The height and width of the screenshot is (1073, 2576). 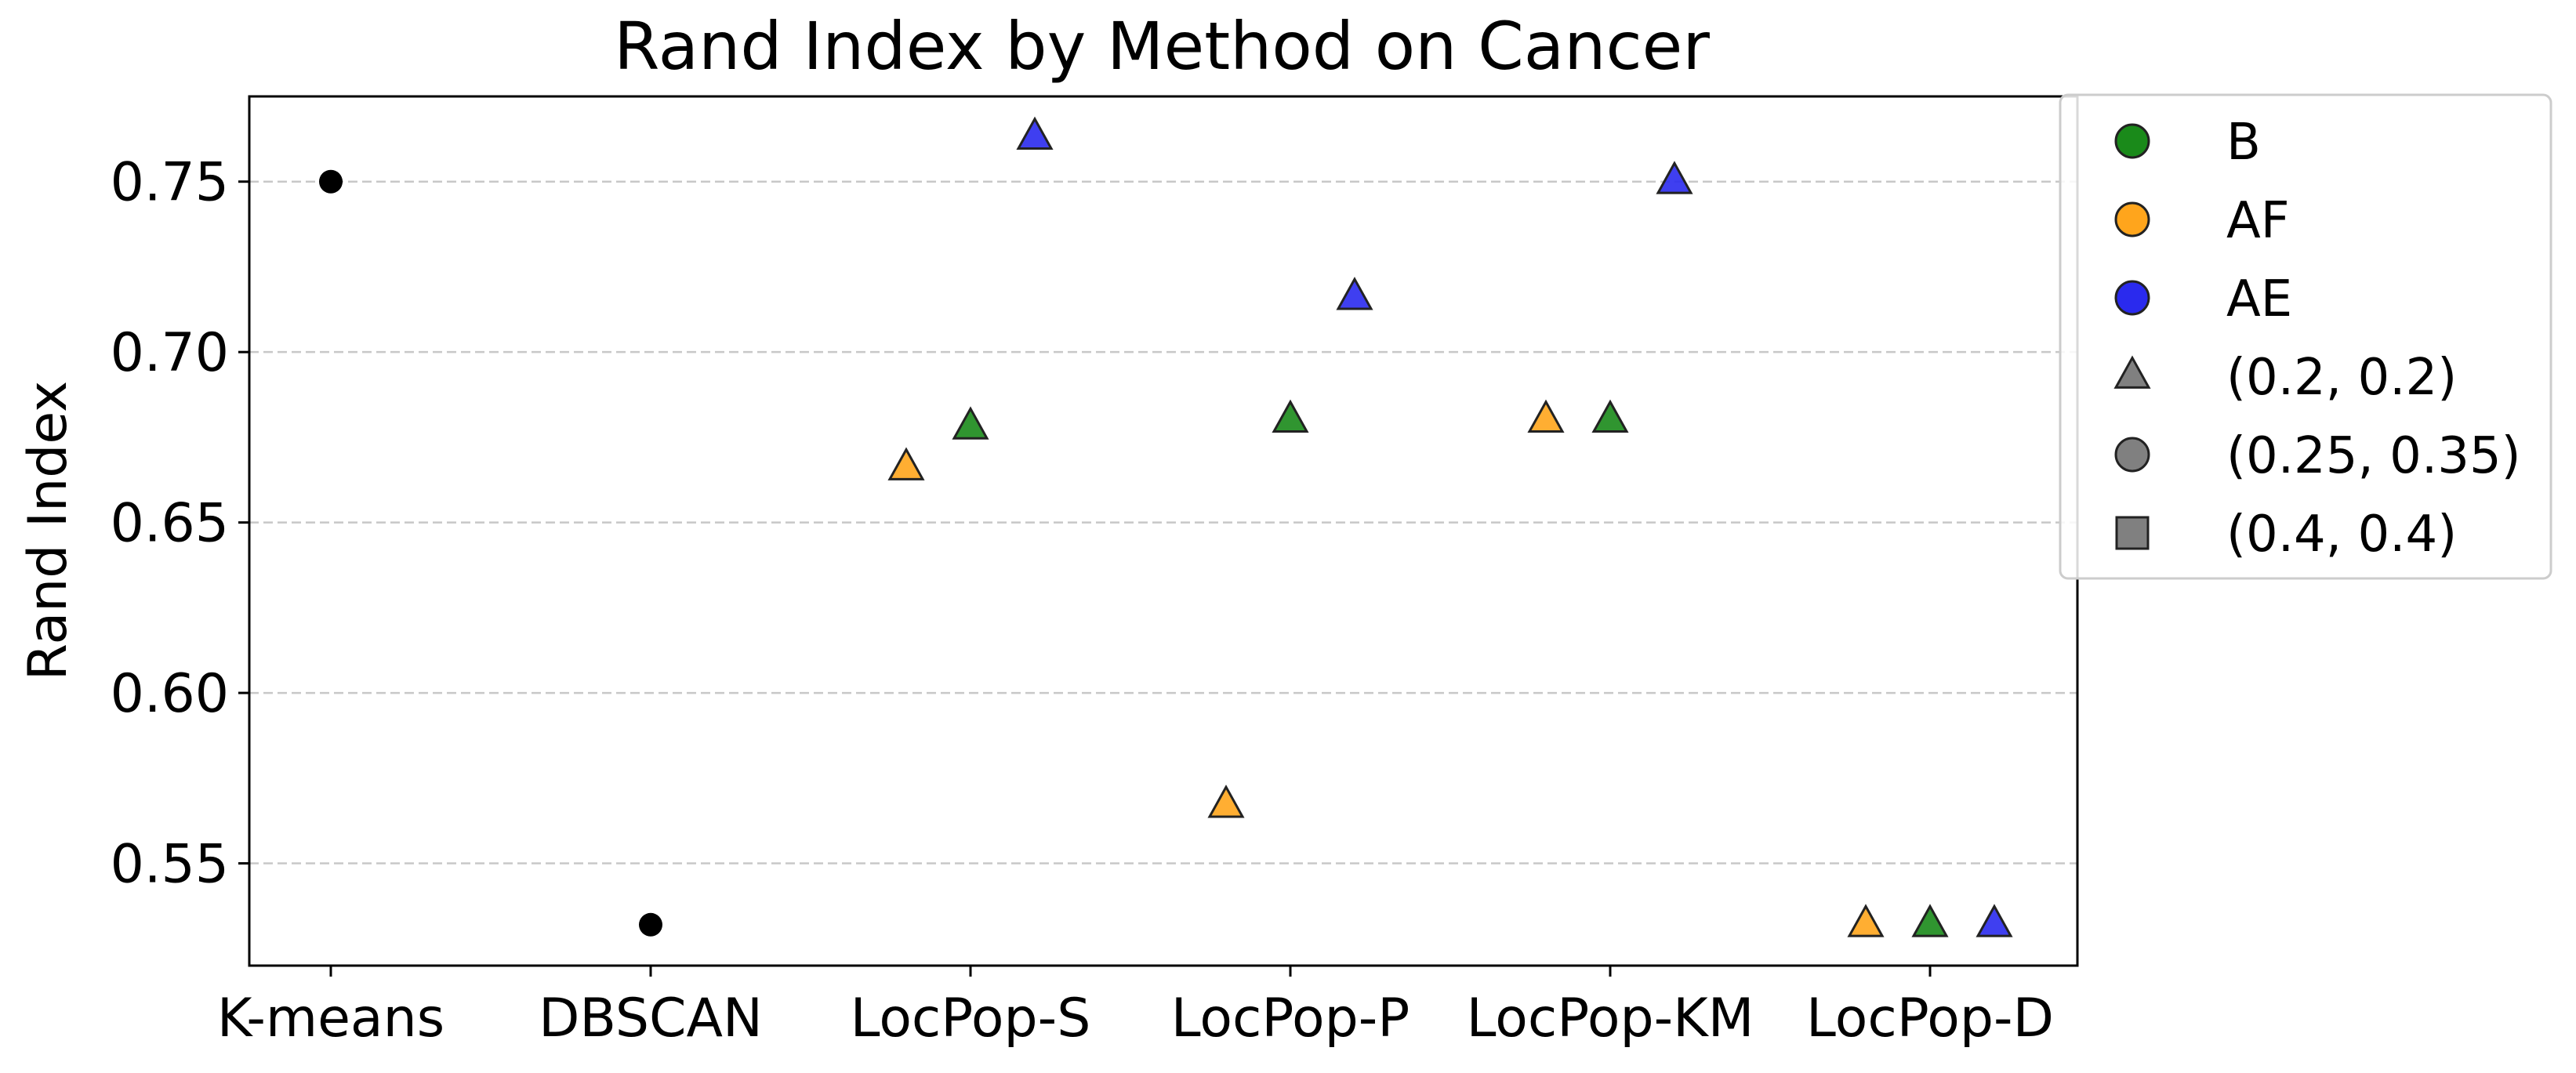 I want to click on x-tick-label: LocPop-S, so click(x=971, y=1019).